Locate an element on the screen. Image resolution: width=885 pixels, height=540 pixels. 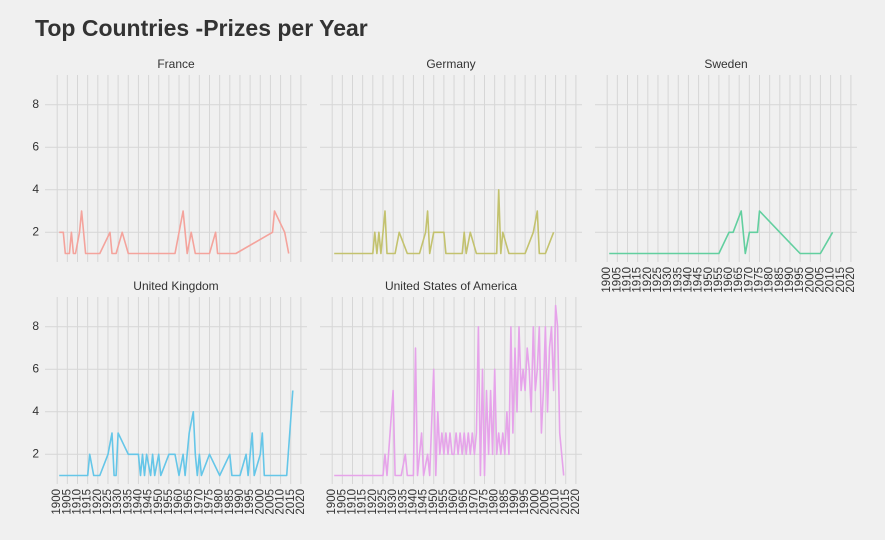
facet-title: United States of America is located at coordinates (451, 286).